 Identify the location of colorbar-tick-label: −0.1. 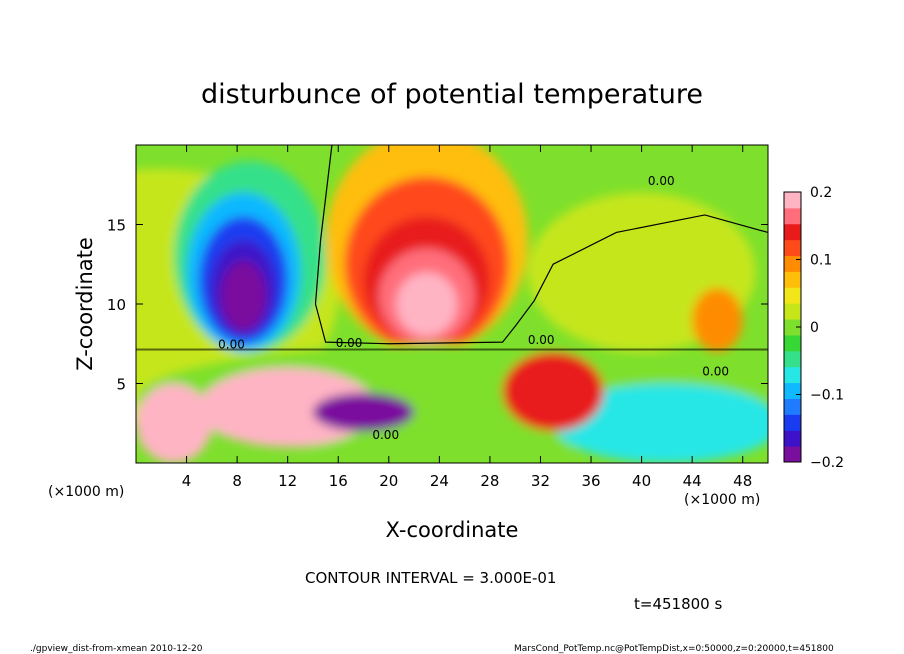
(827, 396).